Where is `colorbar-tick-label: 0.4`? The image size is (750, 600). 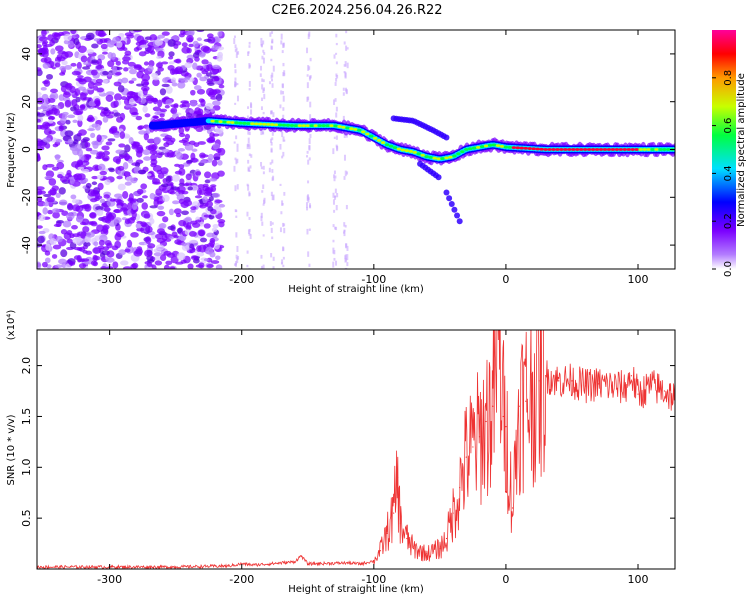 colorbar-tick-label: 0.4 is located at coordinates (728, 173).